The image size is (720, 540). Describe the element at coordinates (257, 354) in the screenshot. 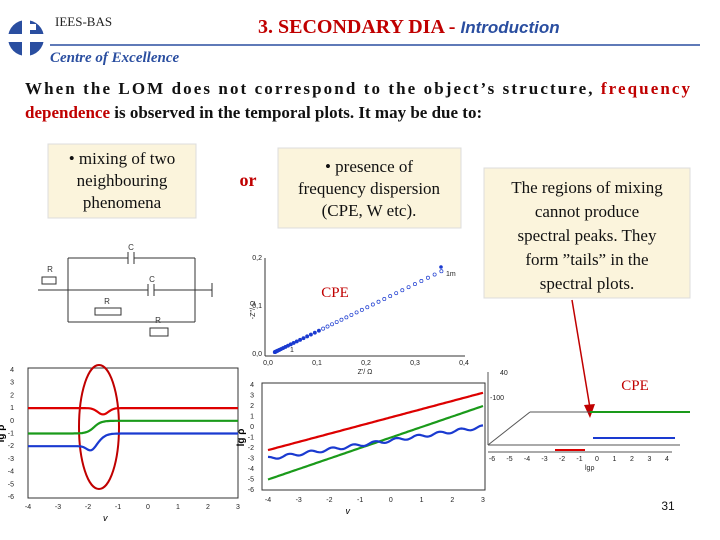

I see `y-tick-label: 0,0` at that location.